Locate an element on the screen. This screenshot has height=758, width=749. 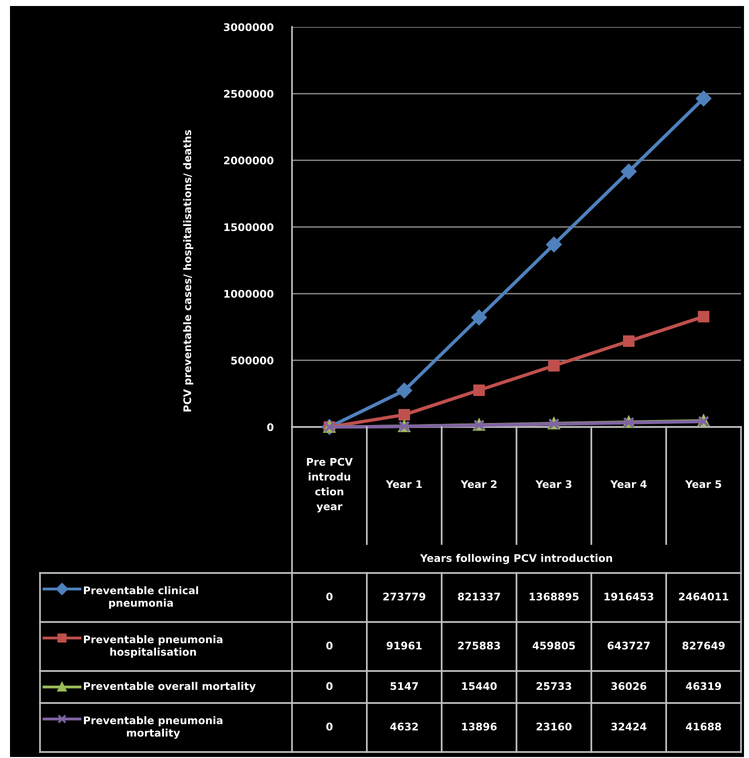
data-label: 25733 is located at coordinates (554, 686).